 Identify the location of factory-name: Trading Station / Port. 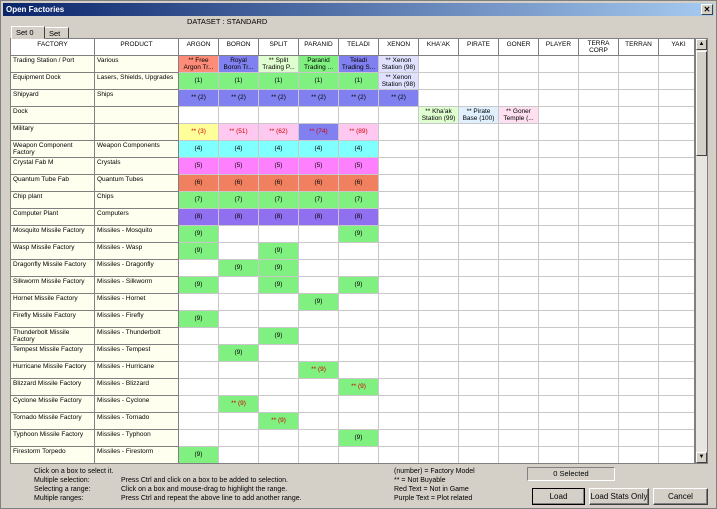
(53, 64).